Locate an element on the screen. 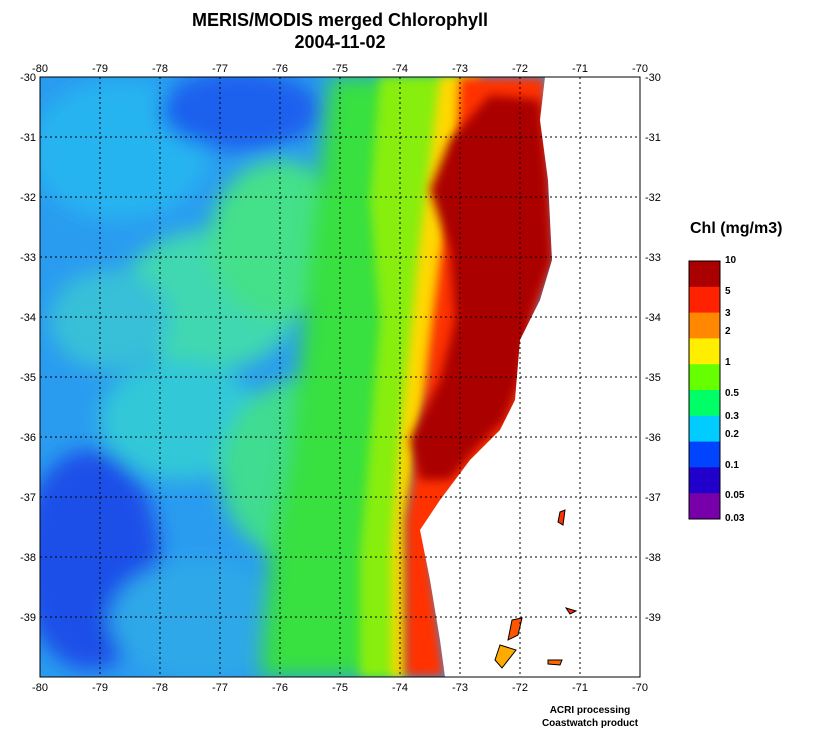 Image resolution: width=816 pixels, height=738 pixels. colorbar-label: 0.03 is located at coordinates (735, 518).